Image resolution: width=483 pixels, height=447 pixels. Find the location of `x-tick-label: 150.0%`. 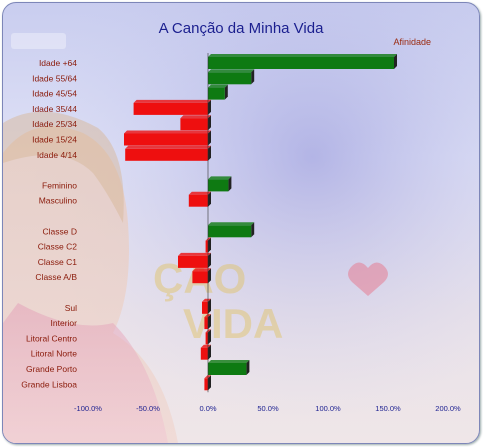

x-tick-label: 150.0% is located at coordinates (388, 408).